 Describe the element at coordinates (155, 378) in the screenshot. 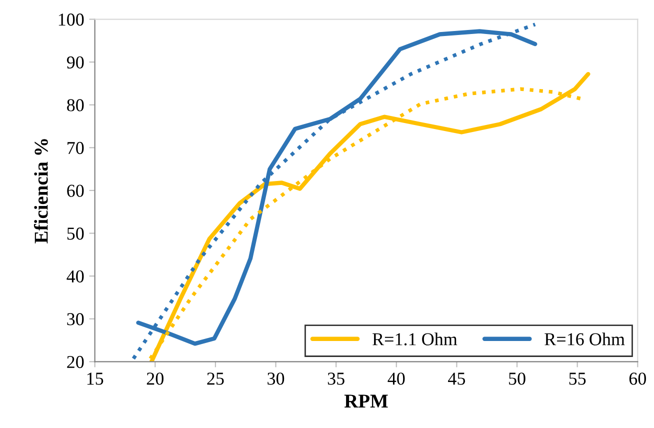

I see `x-tick-label: 20` at that location.